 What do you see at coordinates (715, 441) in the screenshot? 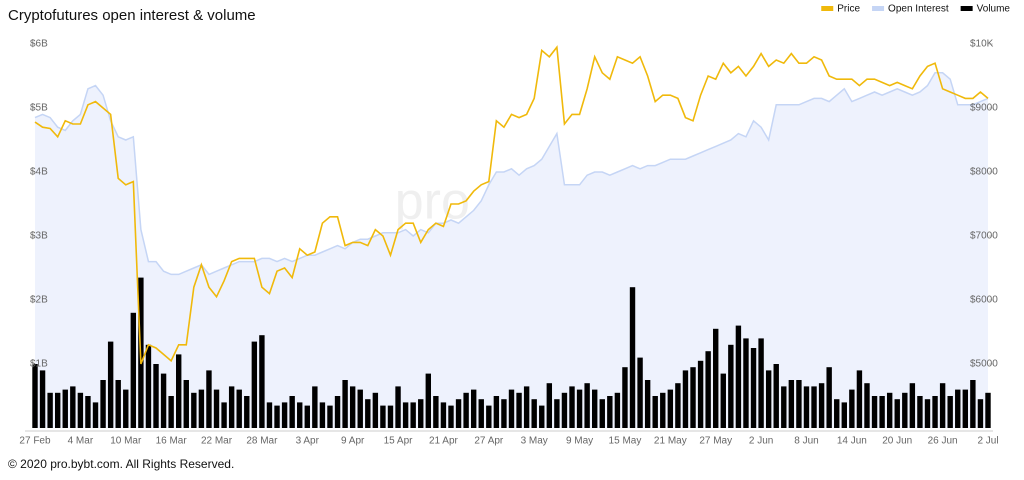
I see `x-tick-label: 27 May` at bounding box center [715, 441].